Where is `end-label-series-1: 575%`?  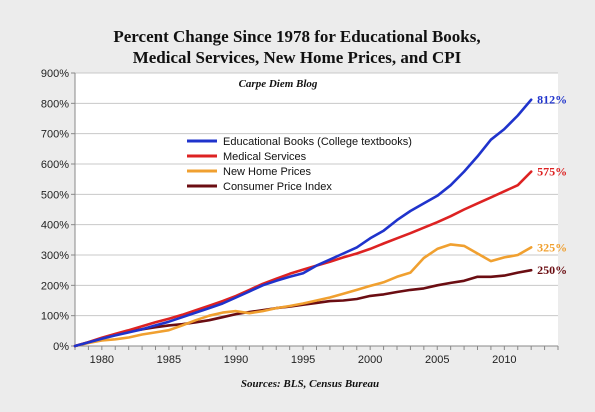
end-label-series-1: 575% is located at coordinates (552, 172).